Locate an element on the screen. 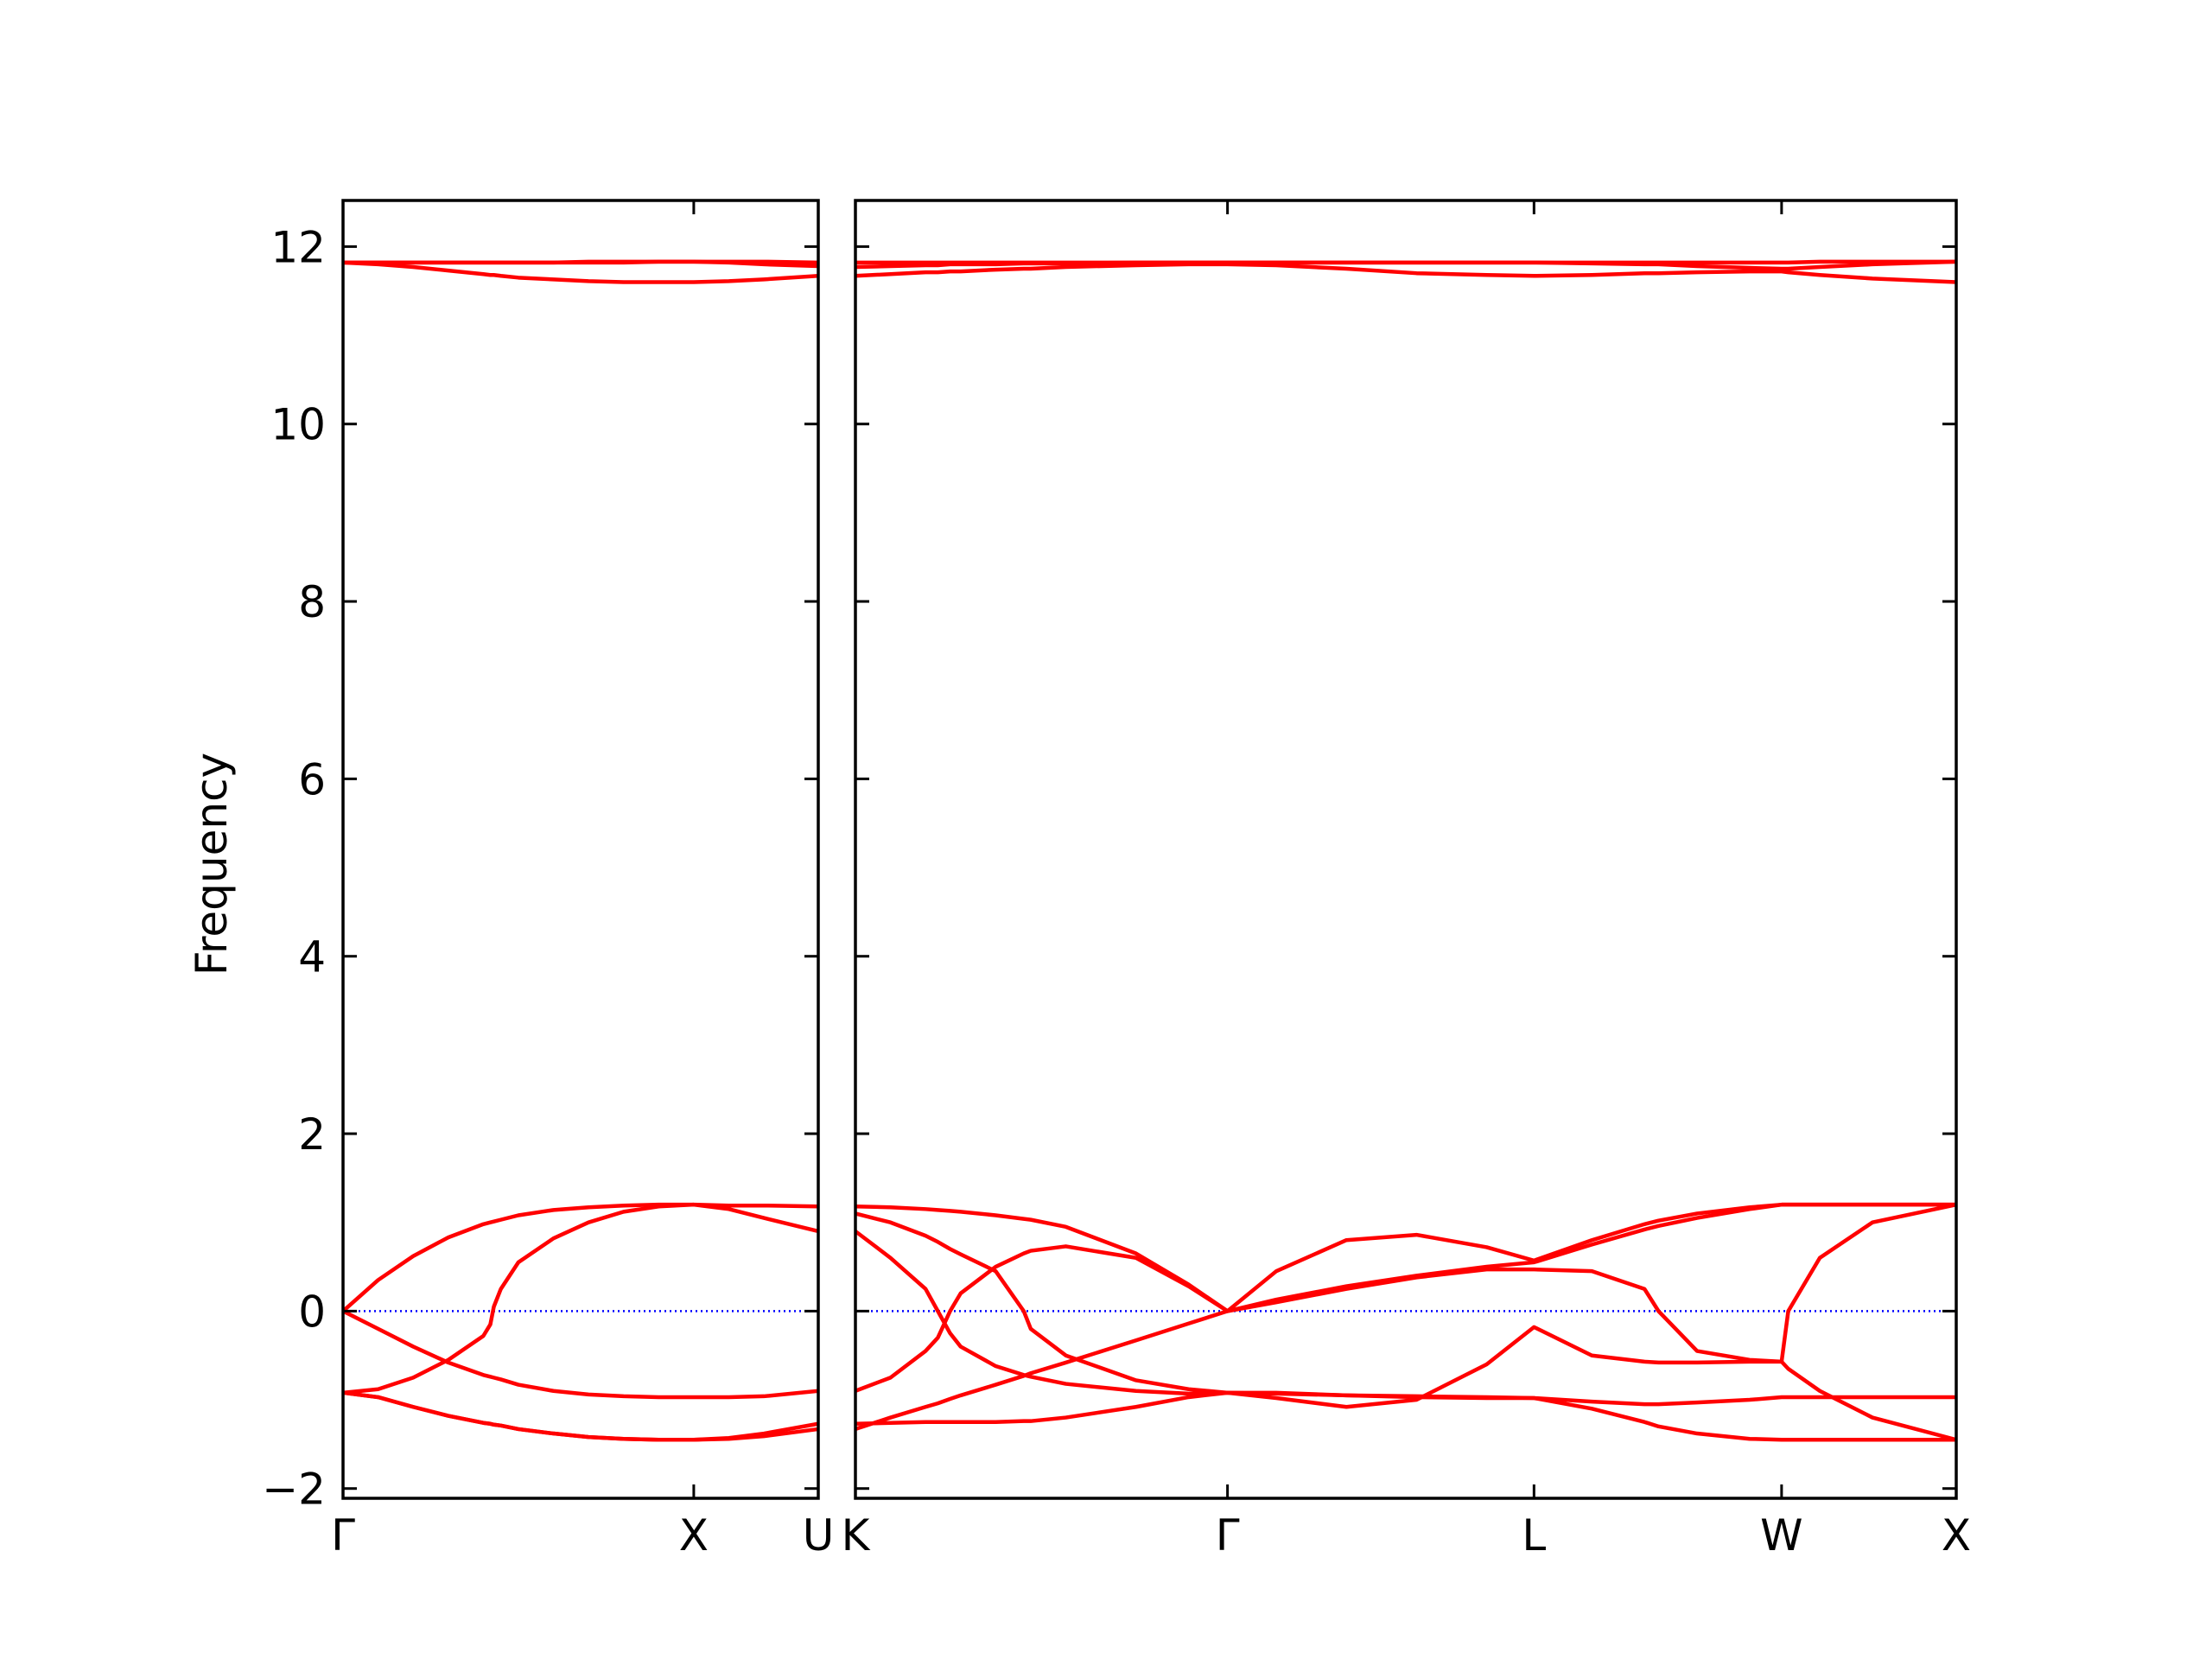  x-tick-label: U is located at coordinates (819, 1535).